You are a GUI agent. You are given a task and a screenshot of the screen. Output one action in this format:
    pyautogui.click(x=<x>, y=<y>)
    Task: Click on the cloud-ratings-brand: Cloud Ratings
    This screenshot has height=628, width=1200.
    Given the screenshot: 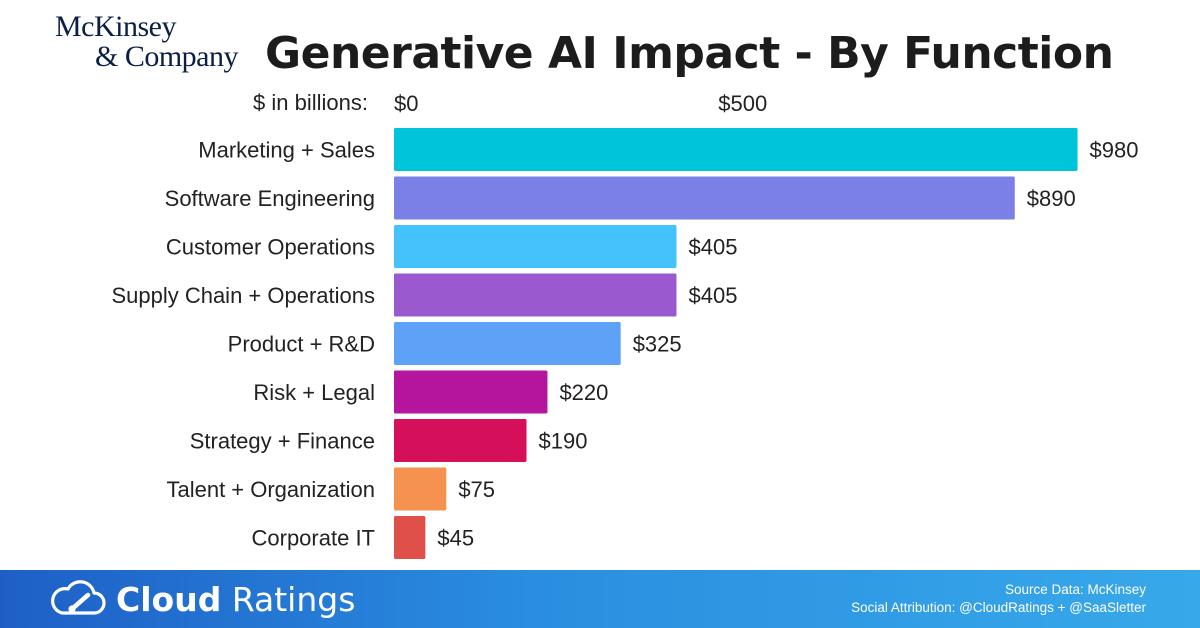 What is the action you would take?
    pyautogui.click(x=201, y=599)
    